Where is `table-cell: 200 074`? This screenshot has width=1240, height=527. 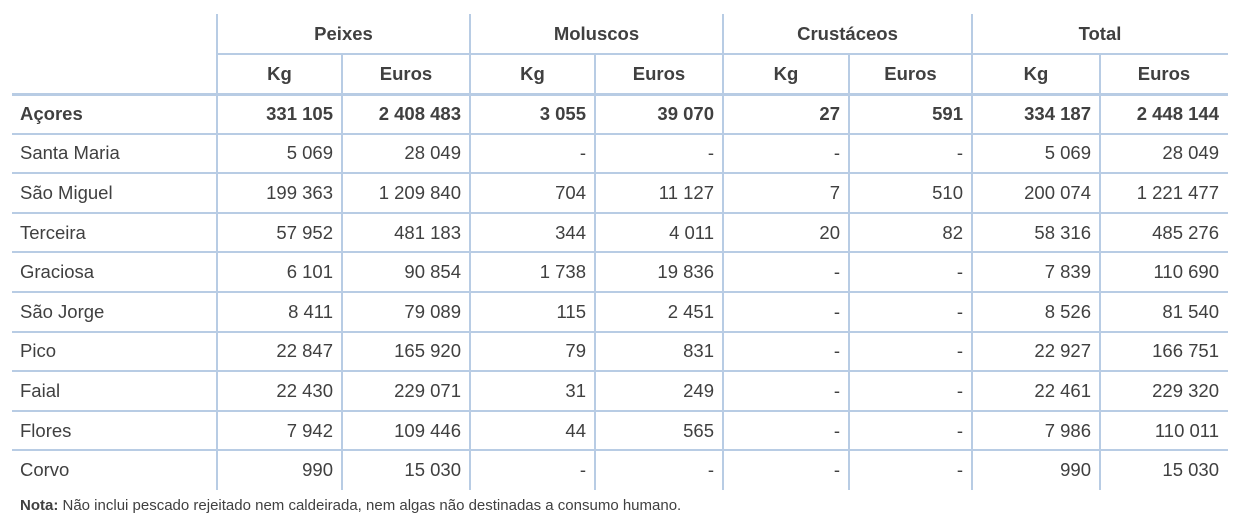 table-cell: 200 074 is located at coordinates (1057, 192).